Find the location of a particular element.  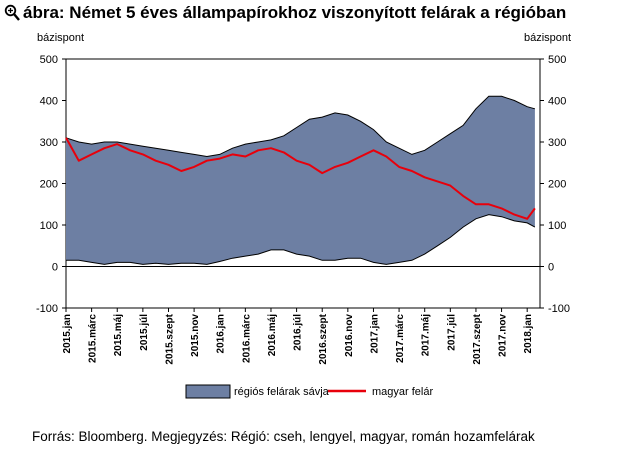

x-tick-label: 2017.márc is located at coordinates (400, 338).